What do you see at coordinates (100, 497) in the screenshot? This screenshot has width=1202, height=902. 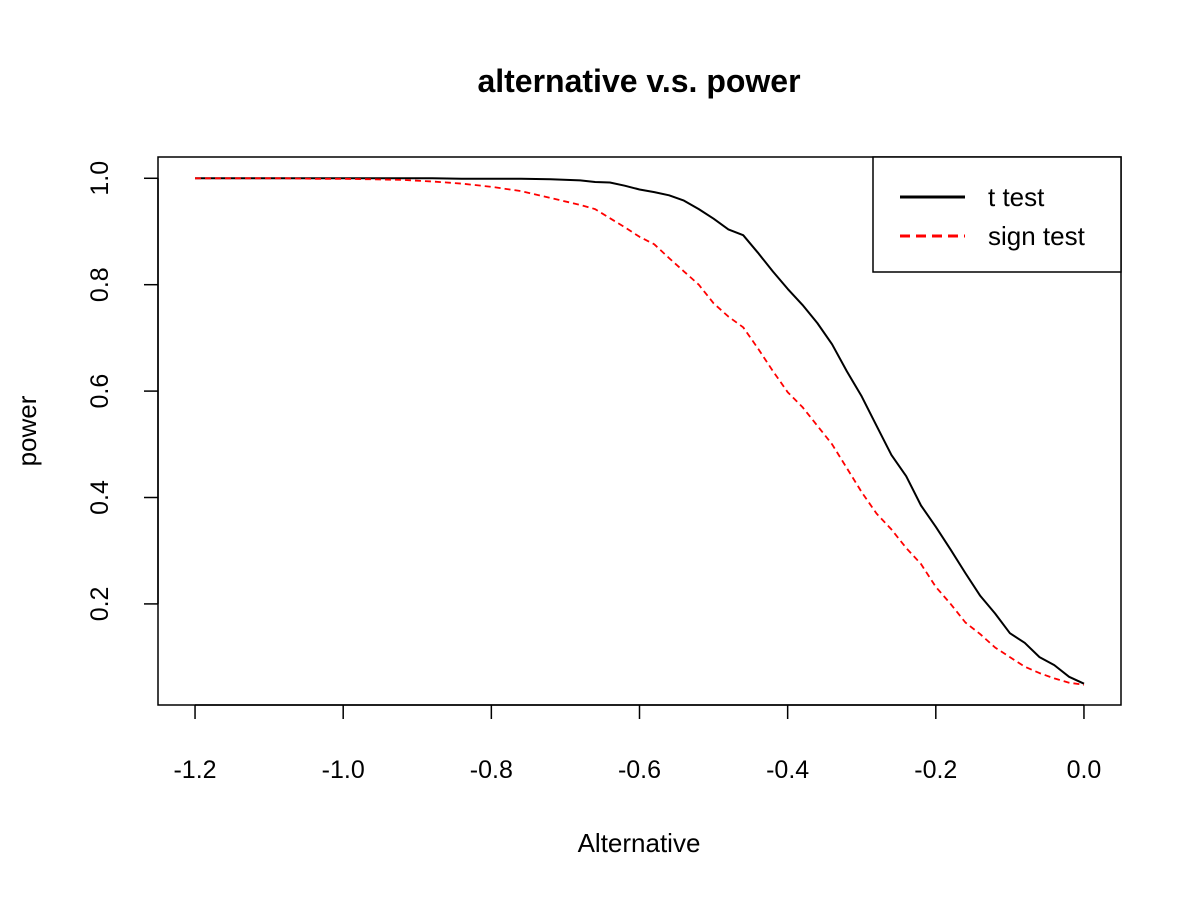 I see `y-tick-label: 0.4` at bounding box center [100, 497].